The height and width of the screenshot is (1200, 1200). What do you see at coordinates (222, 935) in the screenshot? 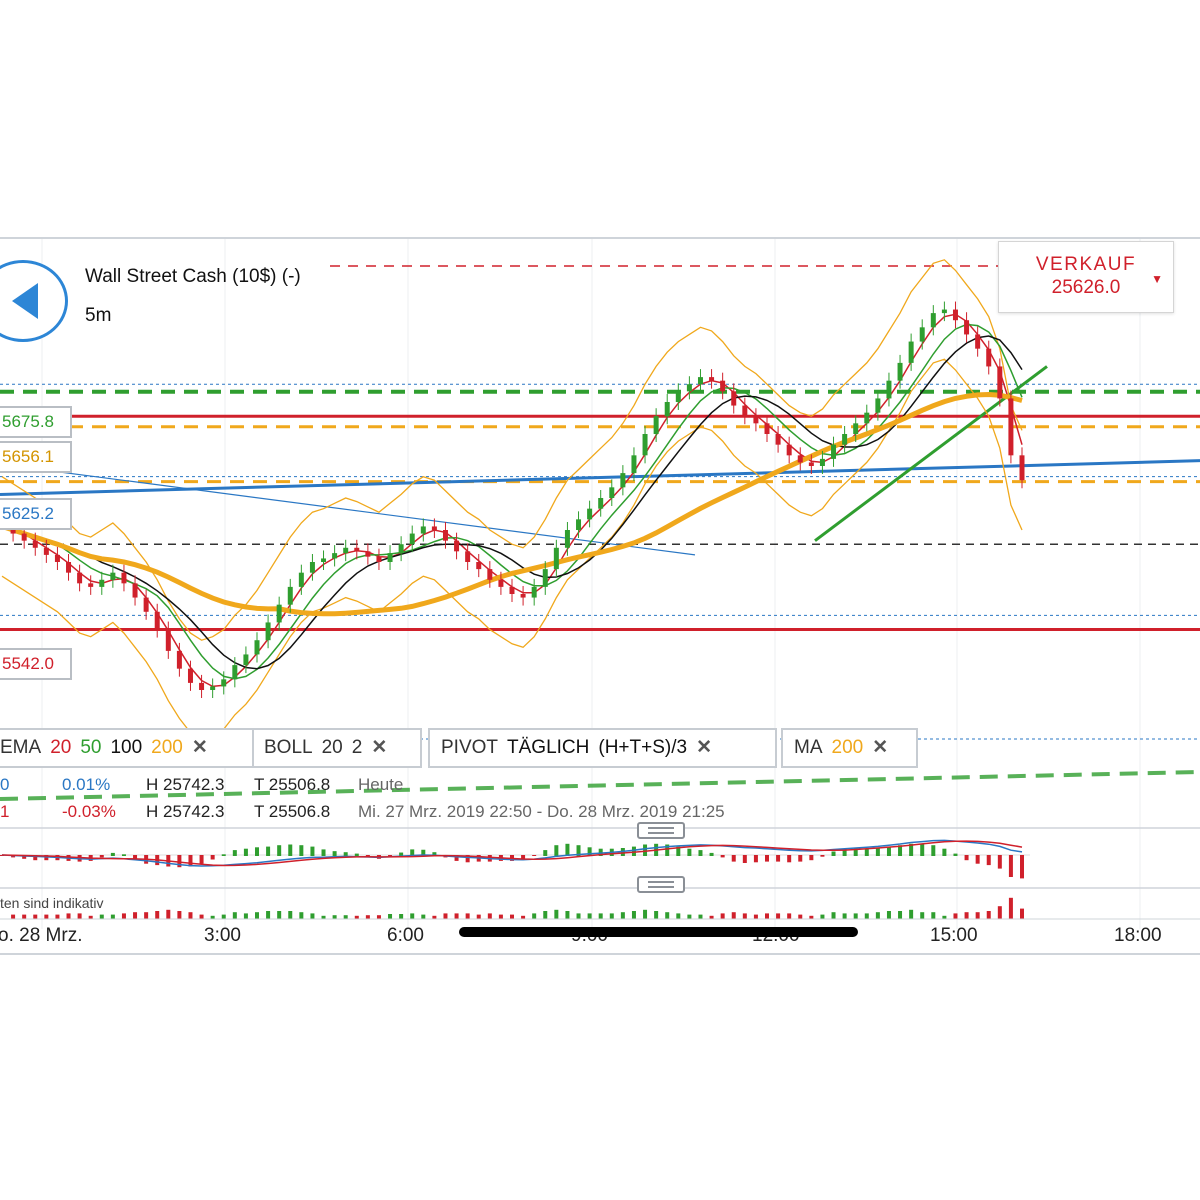
I see `x-tick-label: 3:00` at bounding box center [222, 935].